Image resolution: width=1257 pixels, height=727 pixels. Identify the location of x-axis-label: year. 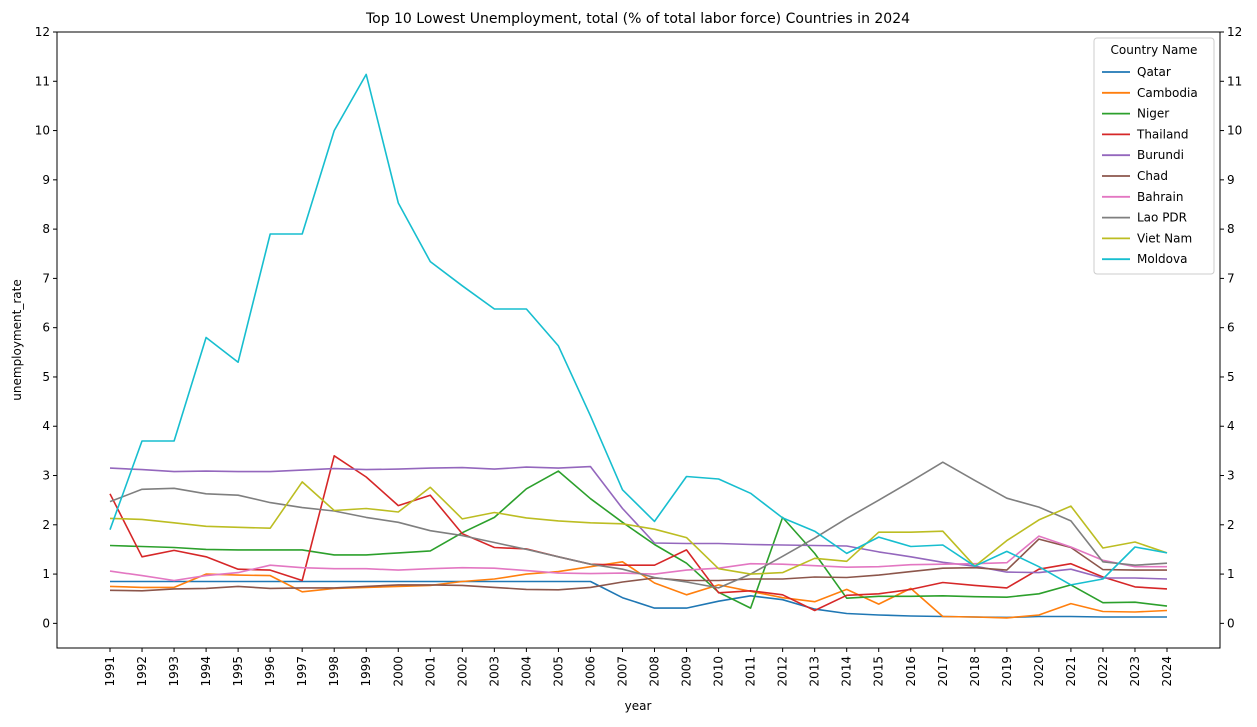
(638, 706).